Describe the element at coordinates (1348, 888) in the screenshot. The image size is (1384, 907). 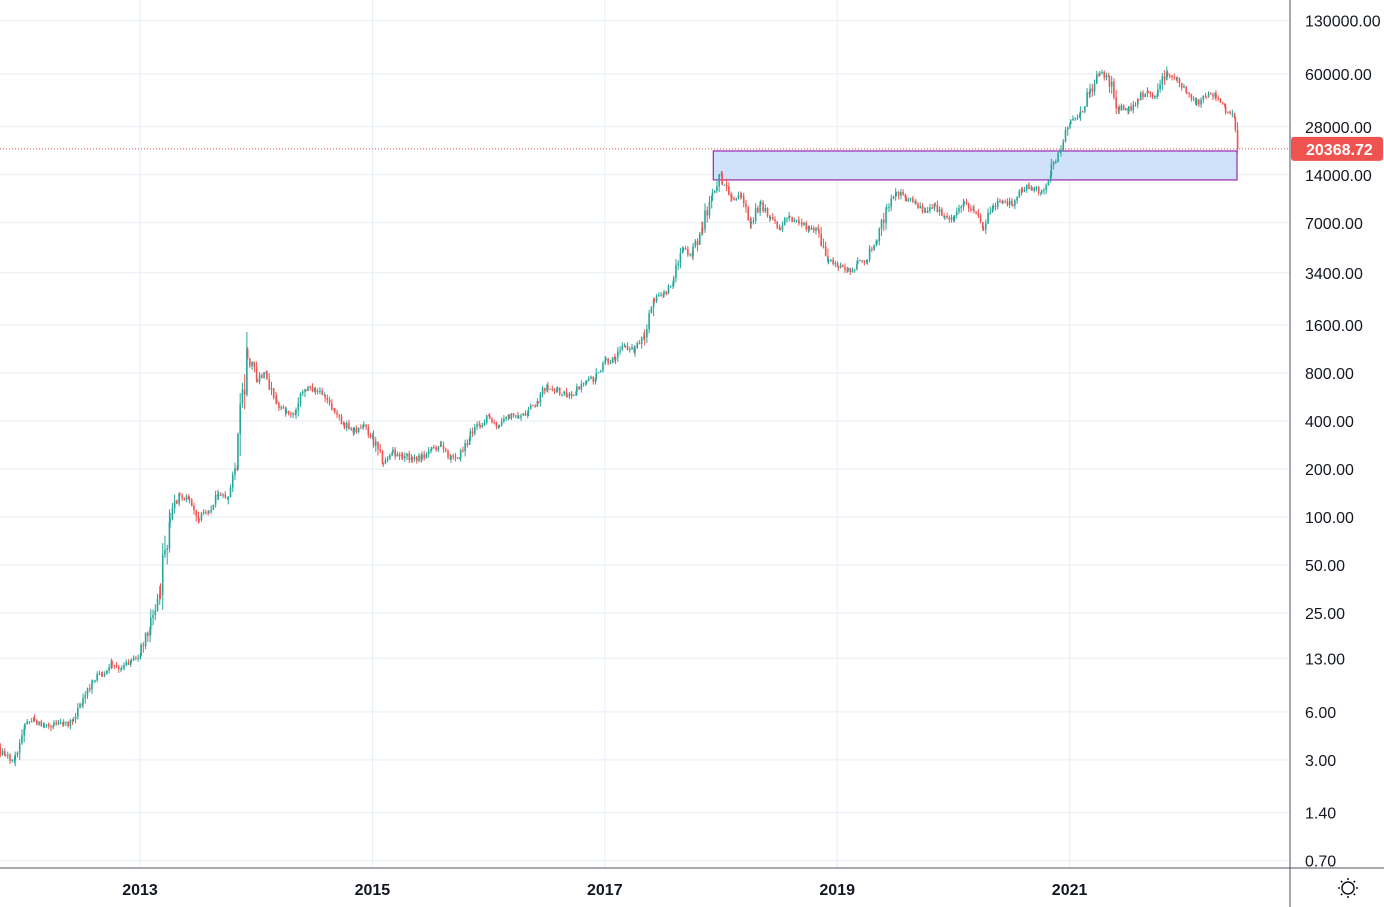
I see `sun-gear-icon` at that location.